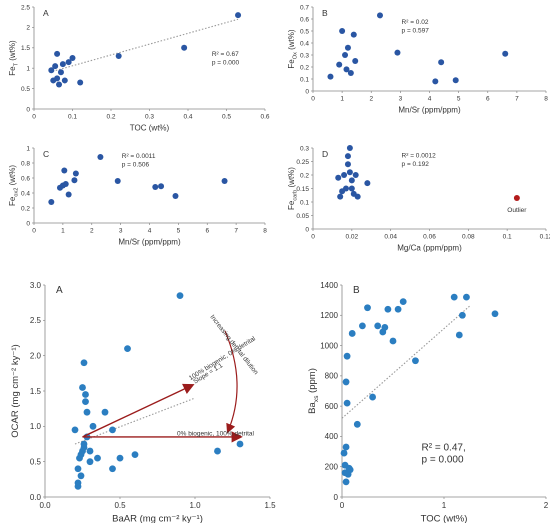  Describe the element at coordinates (25, 193) in the screenshot. I see `y-tick-label: 0.4` at that location.